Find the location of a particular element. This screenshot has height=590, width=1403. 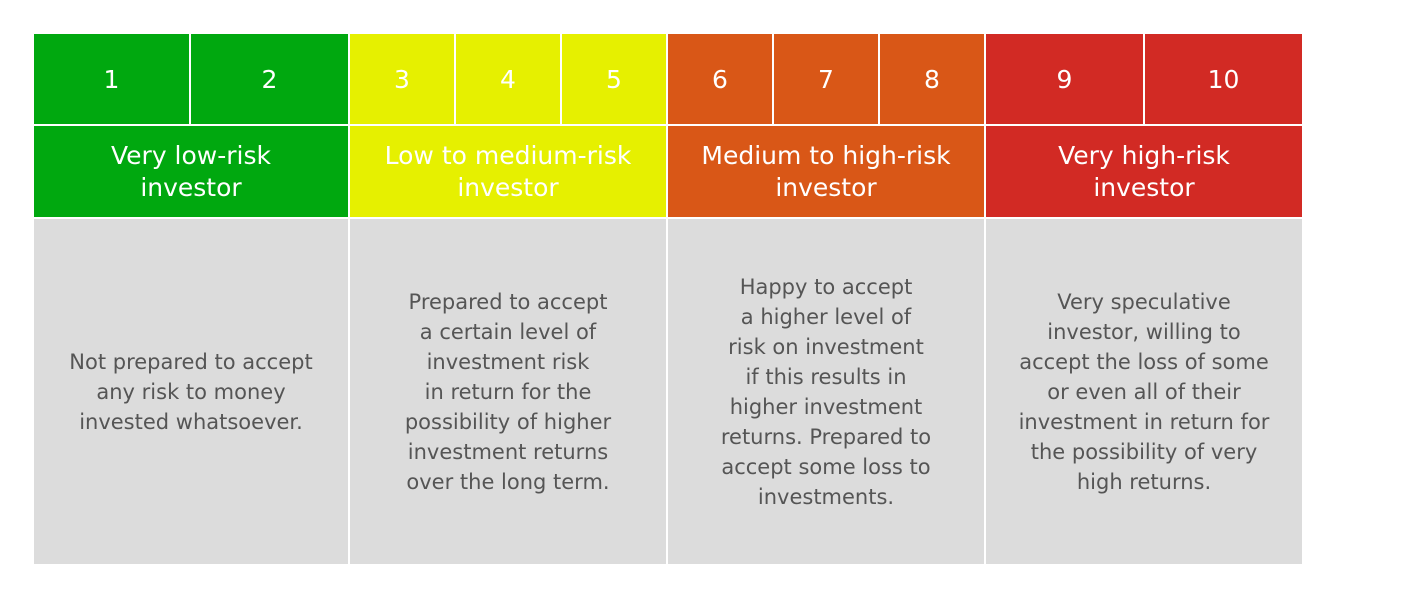

risk-number-row: 1 2 3 4 5 6 7 8 9 10 is located at coordinates (668, 79).